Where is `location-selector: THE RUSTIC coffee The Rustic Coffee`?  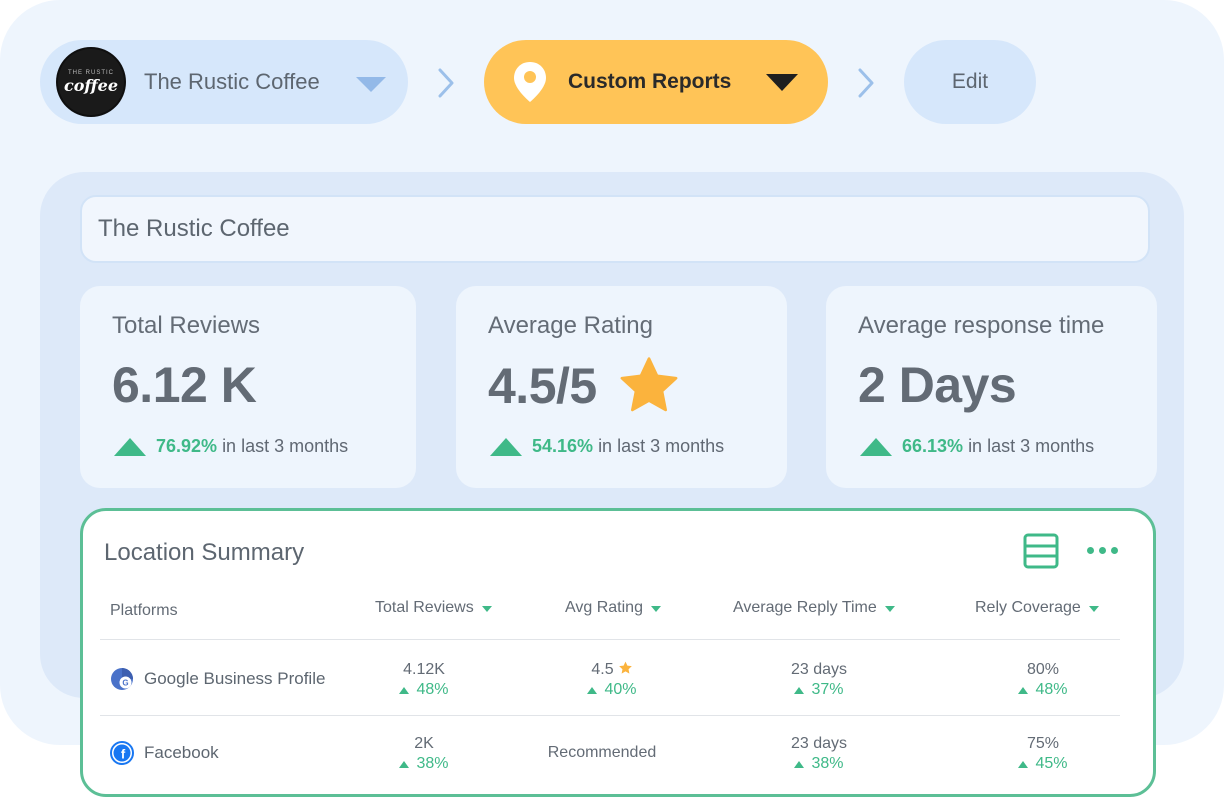 location-selector: THE RUSTIC coffee The Rustic Coffee is located at coordinates (224, 82).